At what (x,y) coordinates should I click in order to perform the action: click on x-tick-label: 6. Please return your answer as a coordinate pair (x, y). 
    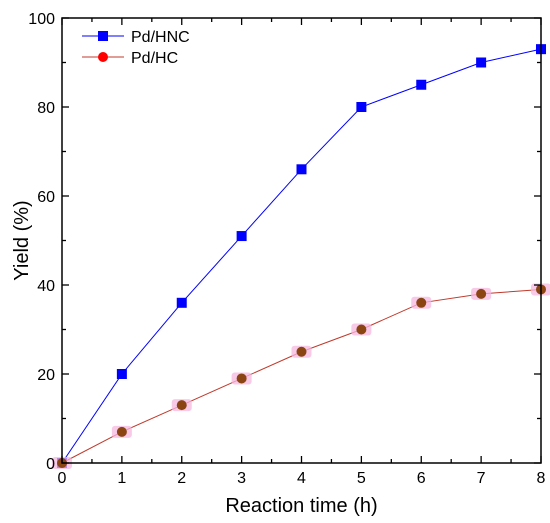
    Looking at the image, I should click on (421, 478).